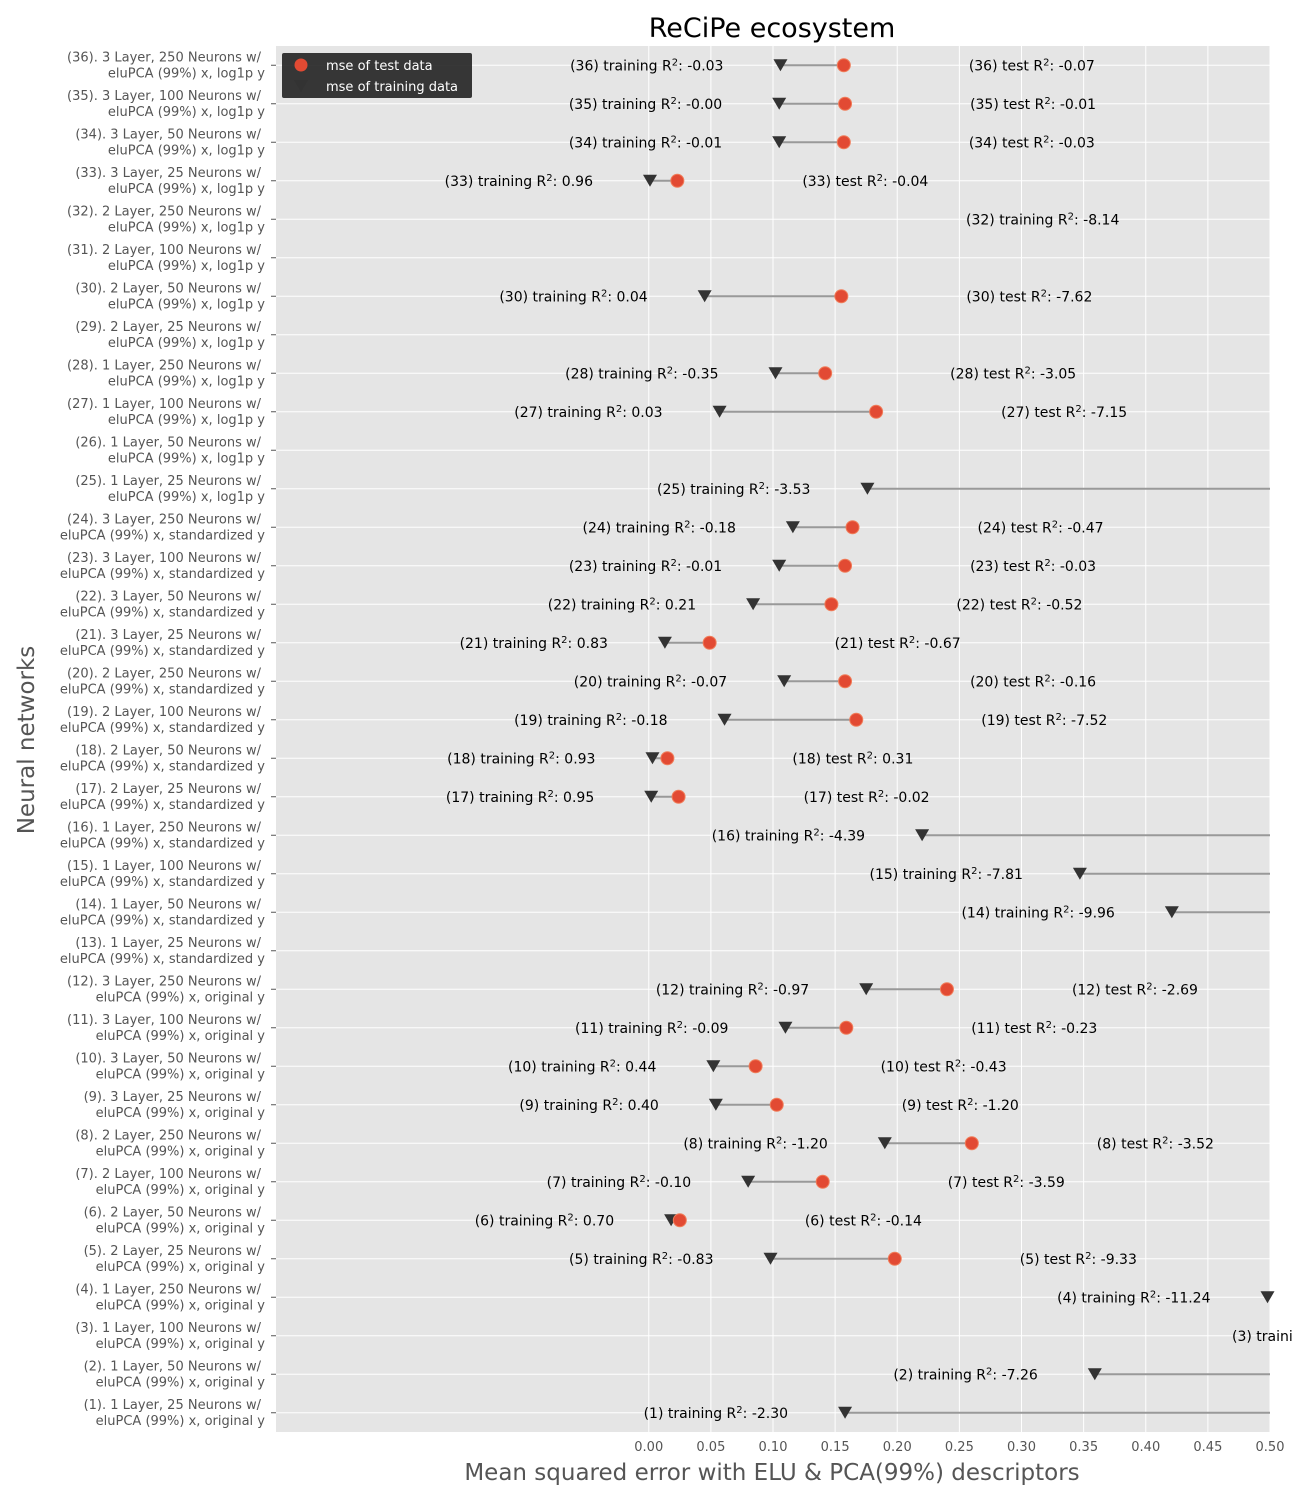 The height and width of the screenshot is (1500, 1300). I want to click on test-r2-label: (17) test R2: -0.02, so click(867, 797).